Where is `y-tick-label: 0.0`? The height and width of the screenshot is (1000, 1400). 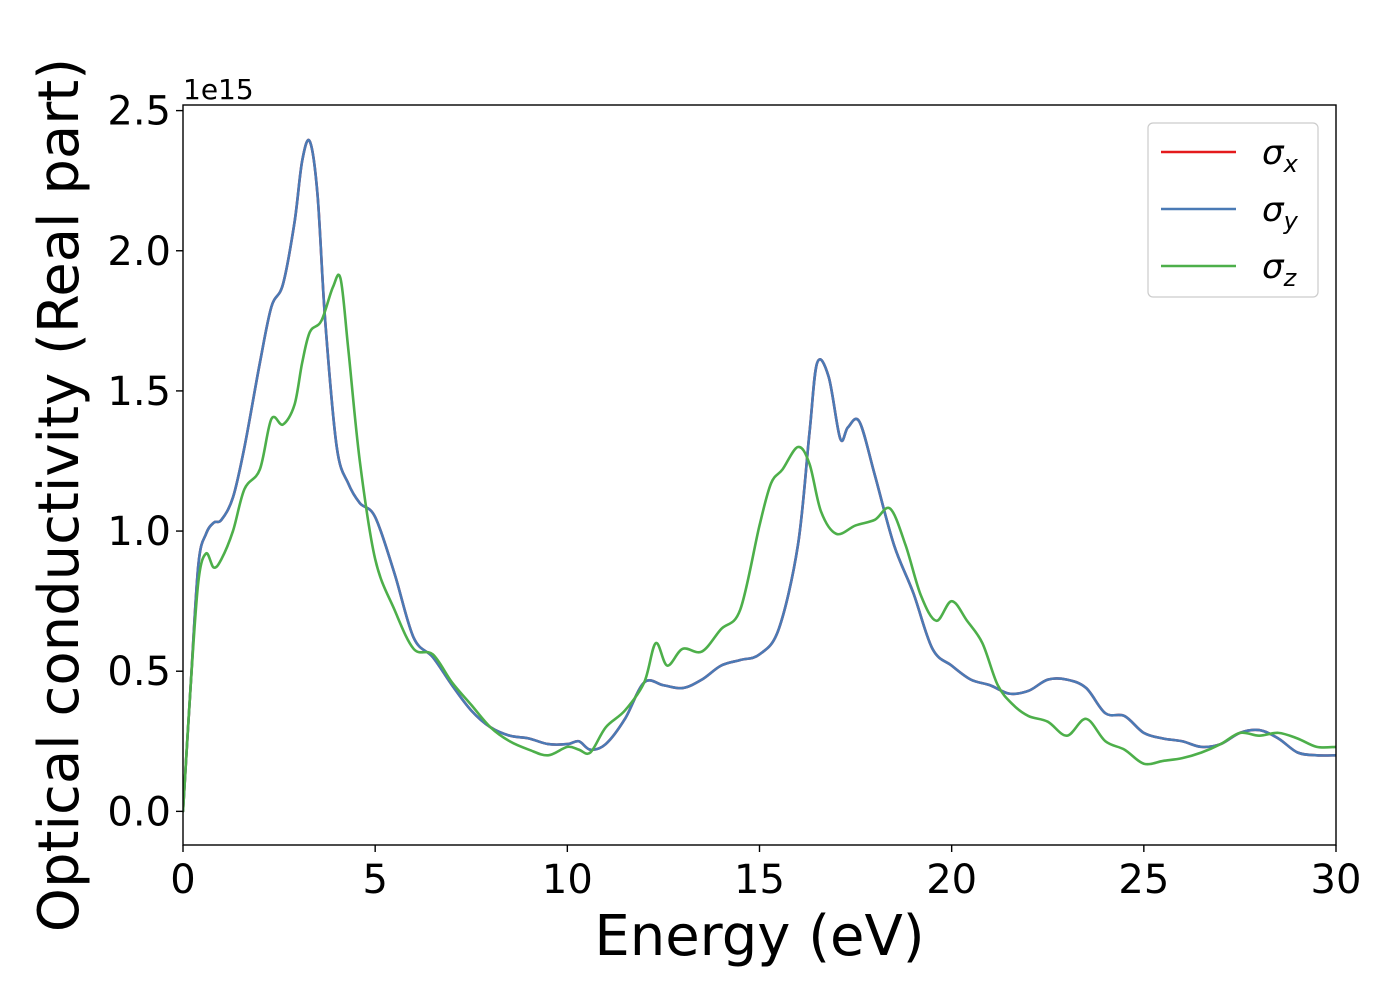
y-tick-label: 0.0 is located at coordinates (139, 812).